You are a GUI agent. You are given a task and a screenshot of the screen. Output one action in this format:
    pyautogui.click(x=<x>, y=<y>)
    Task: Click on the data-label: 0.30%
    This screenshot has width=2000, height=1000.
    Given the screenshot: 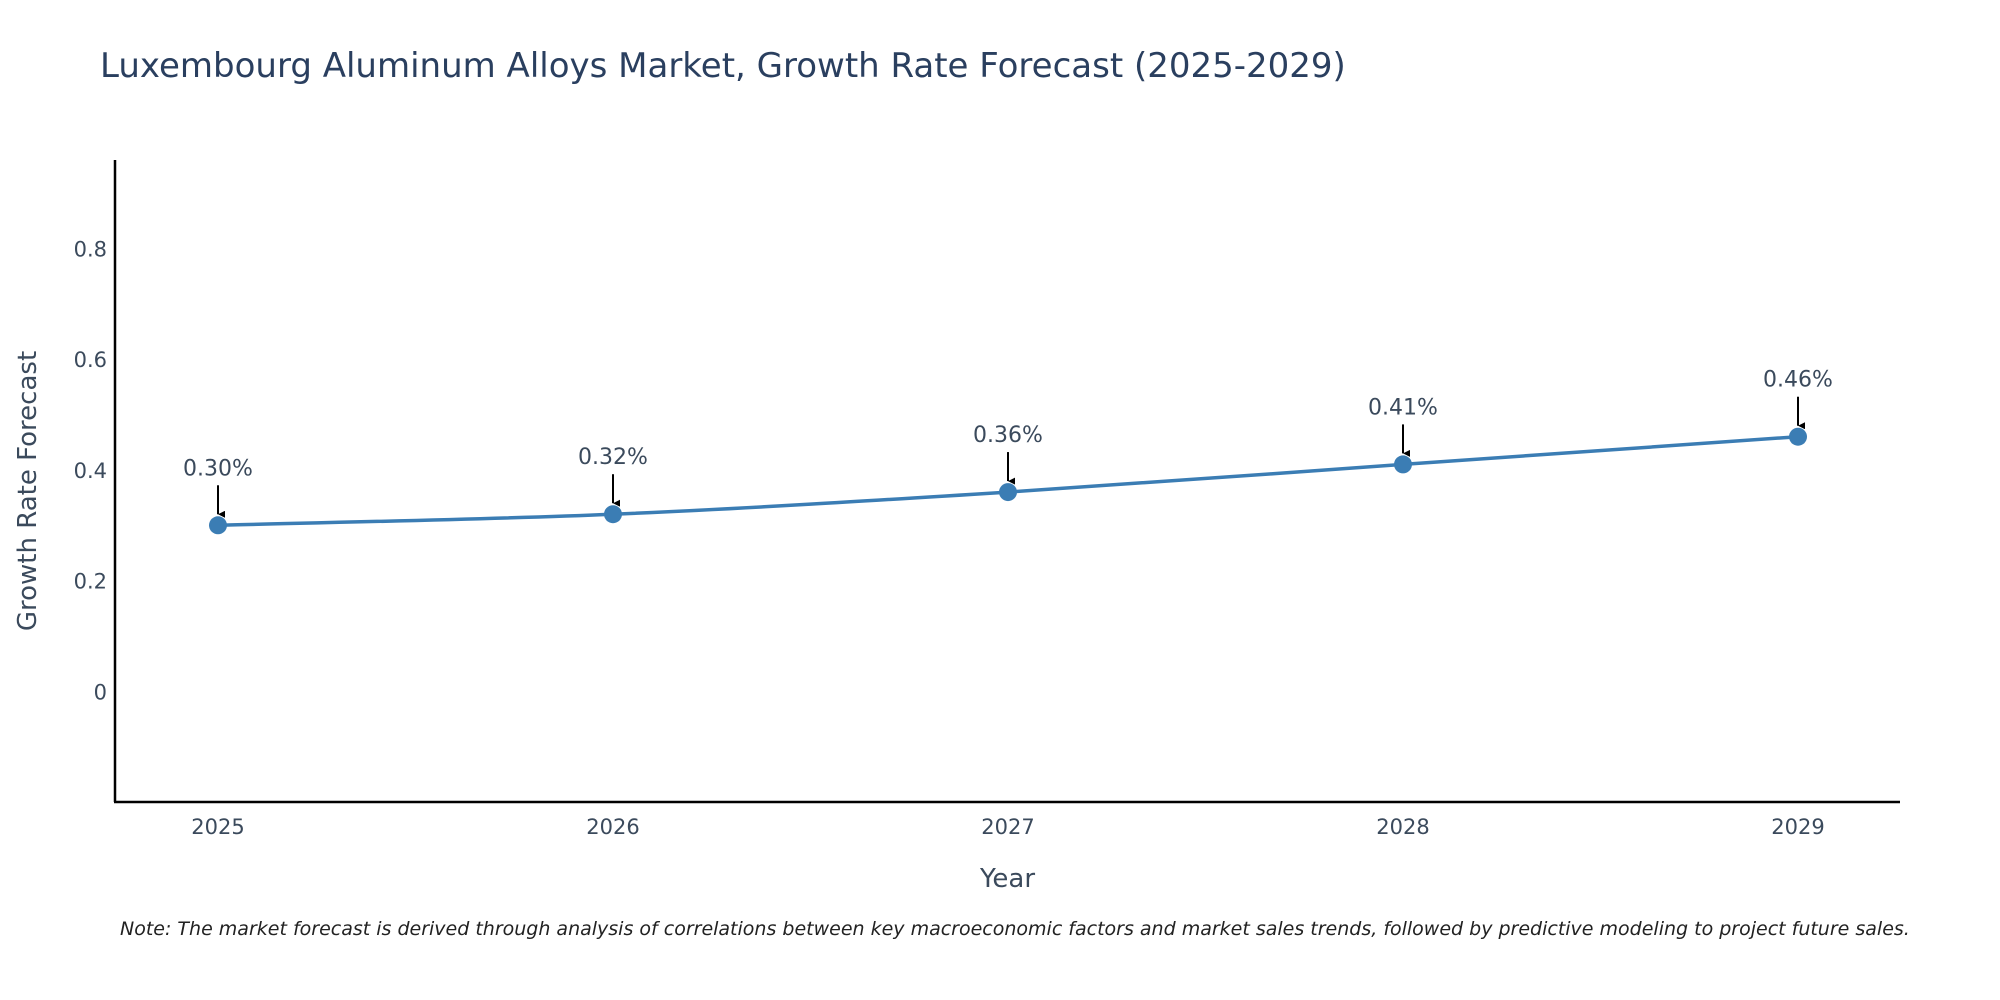 What is the action you would take?
    pyautogui.click(x=218, y=468)
    